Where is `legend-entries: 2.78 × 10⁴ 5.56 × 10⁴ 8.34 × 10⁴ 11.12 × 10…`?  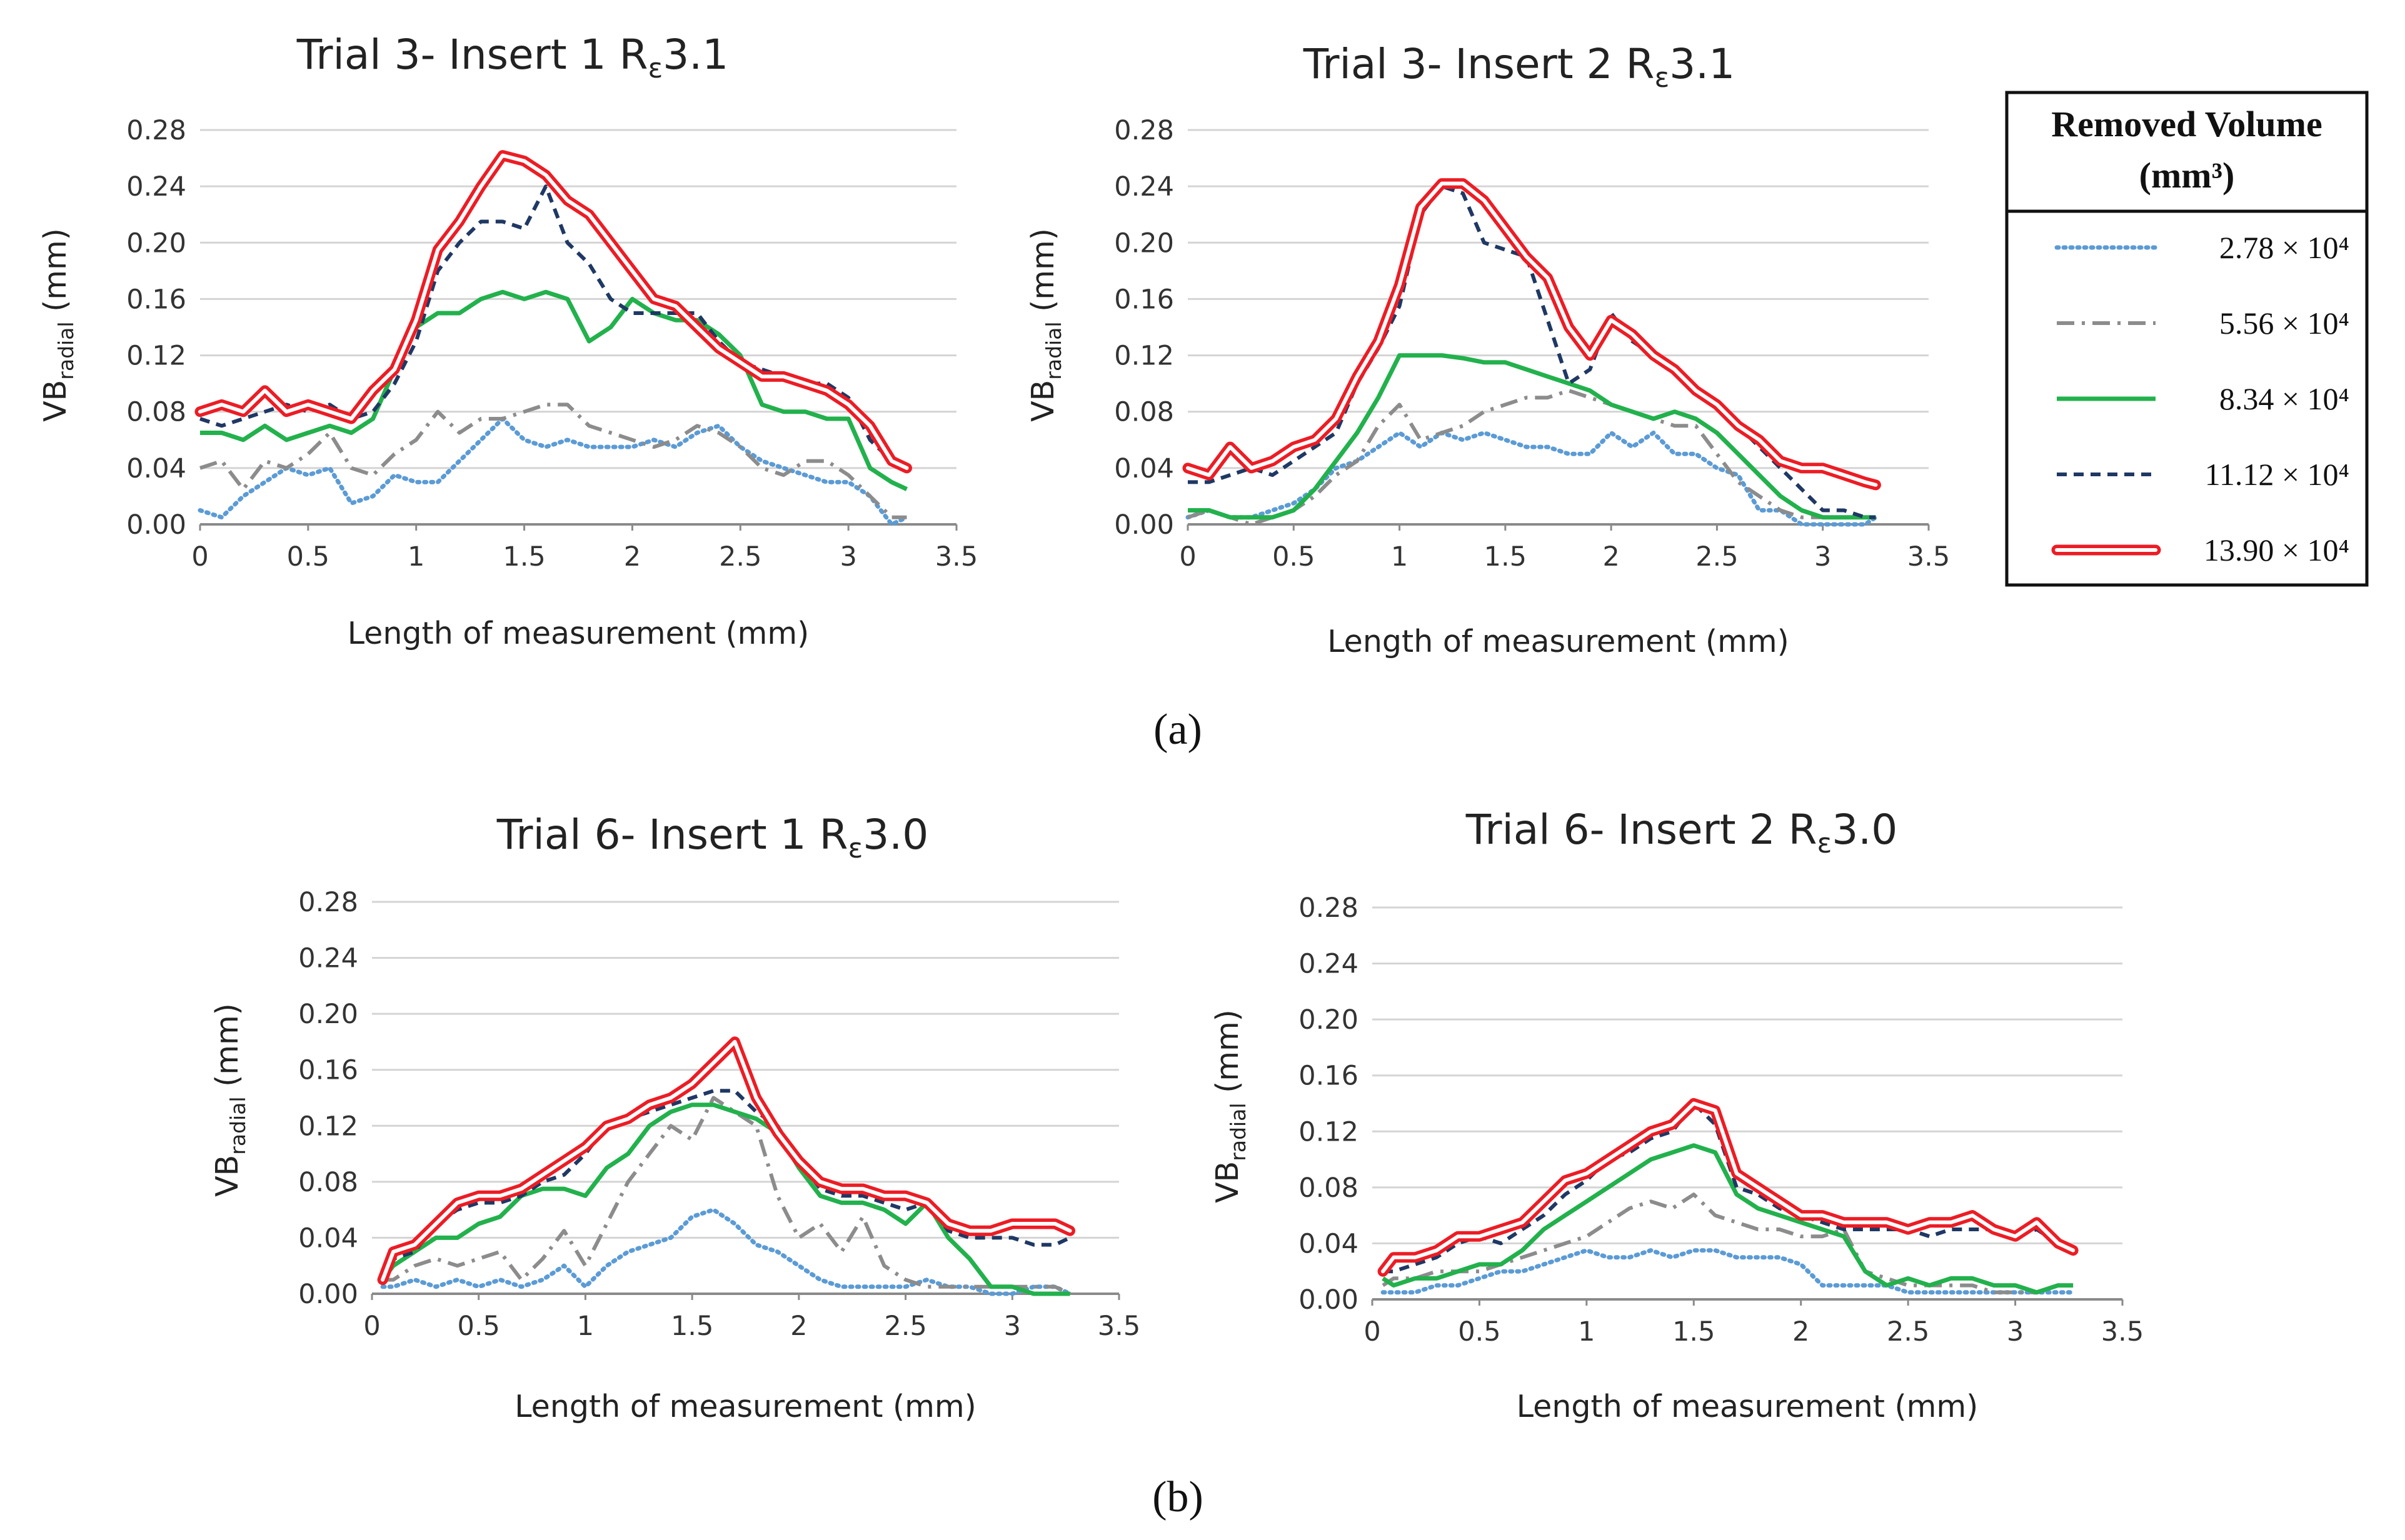
legend-entries: 2.78 × 10⁴ 5.56 × 10⁴ 8.34 × 10⁴ 11.12 × 10… is located at coordinates (2200, 399).